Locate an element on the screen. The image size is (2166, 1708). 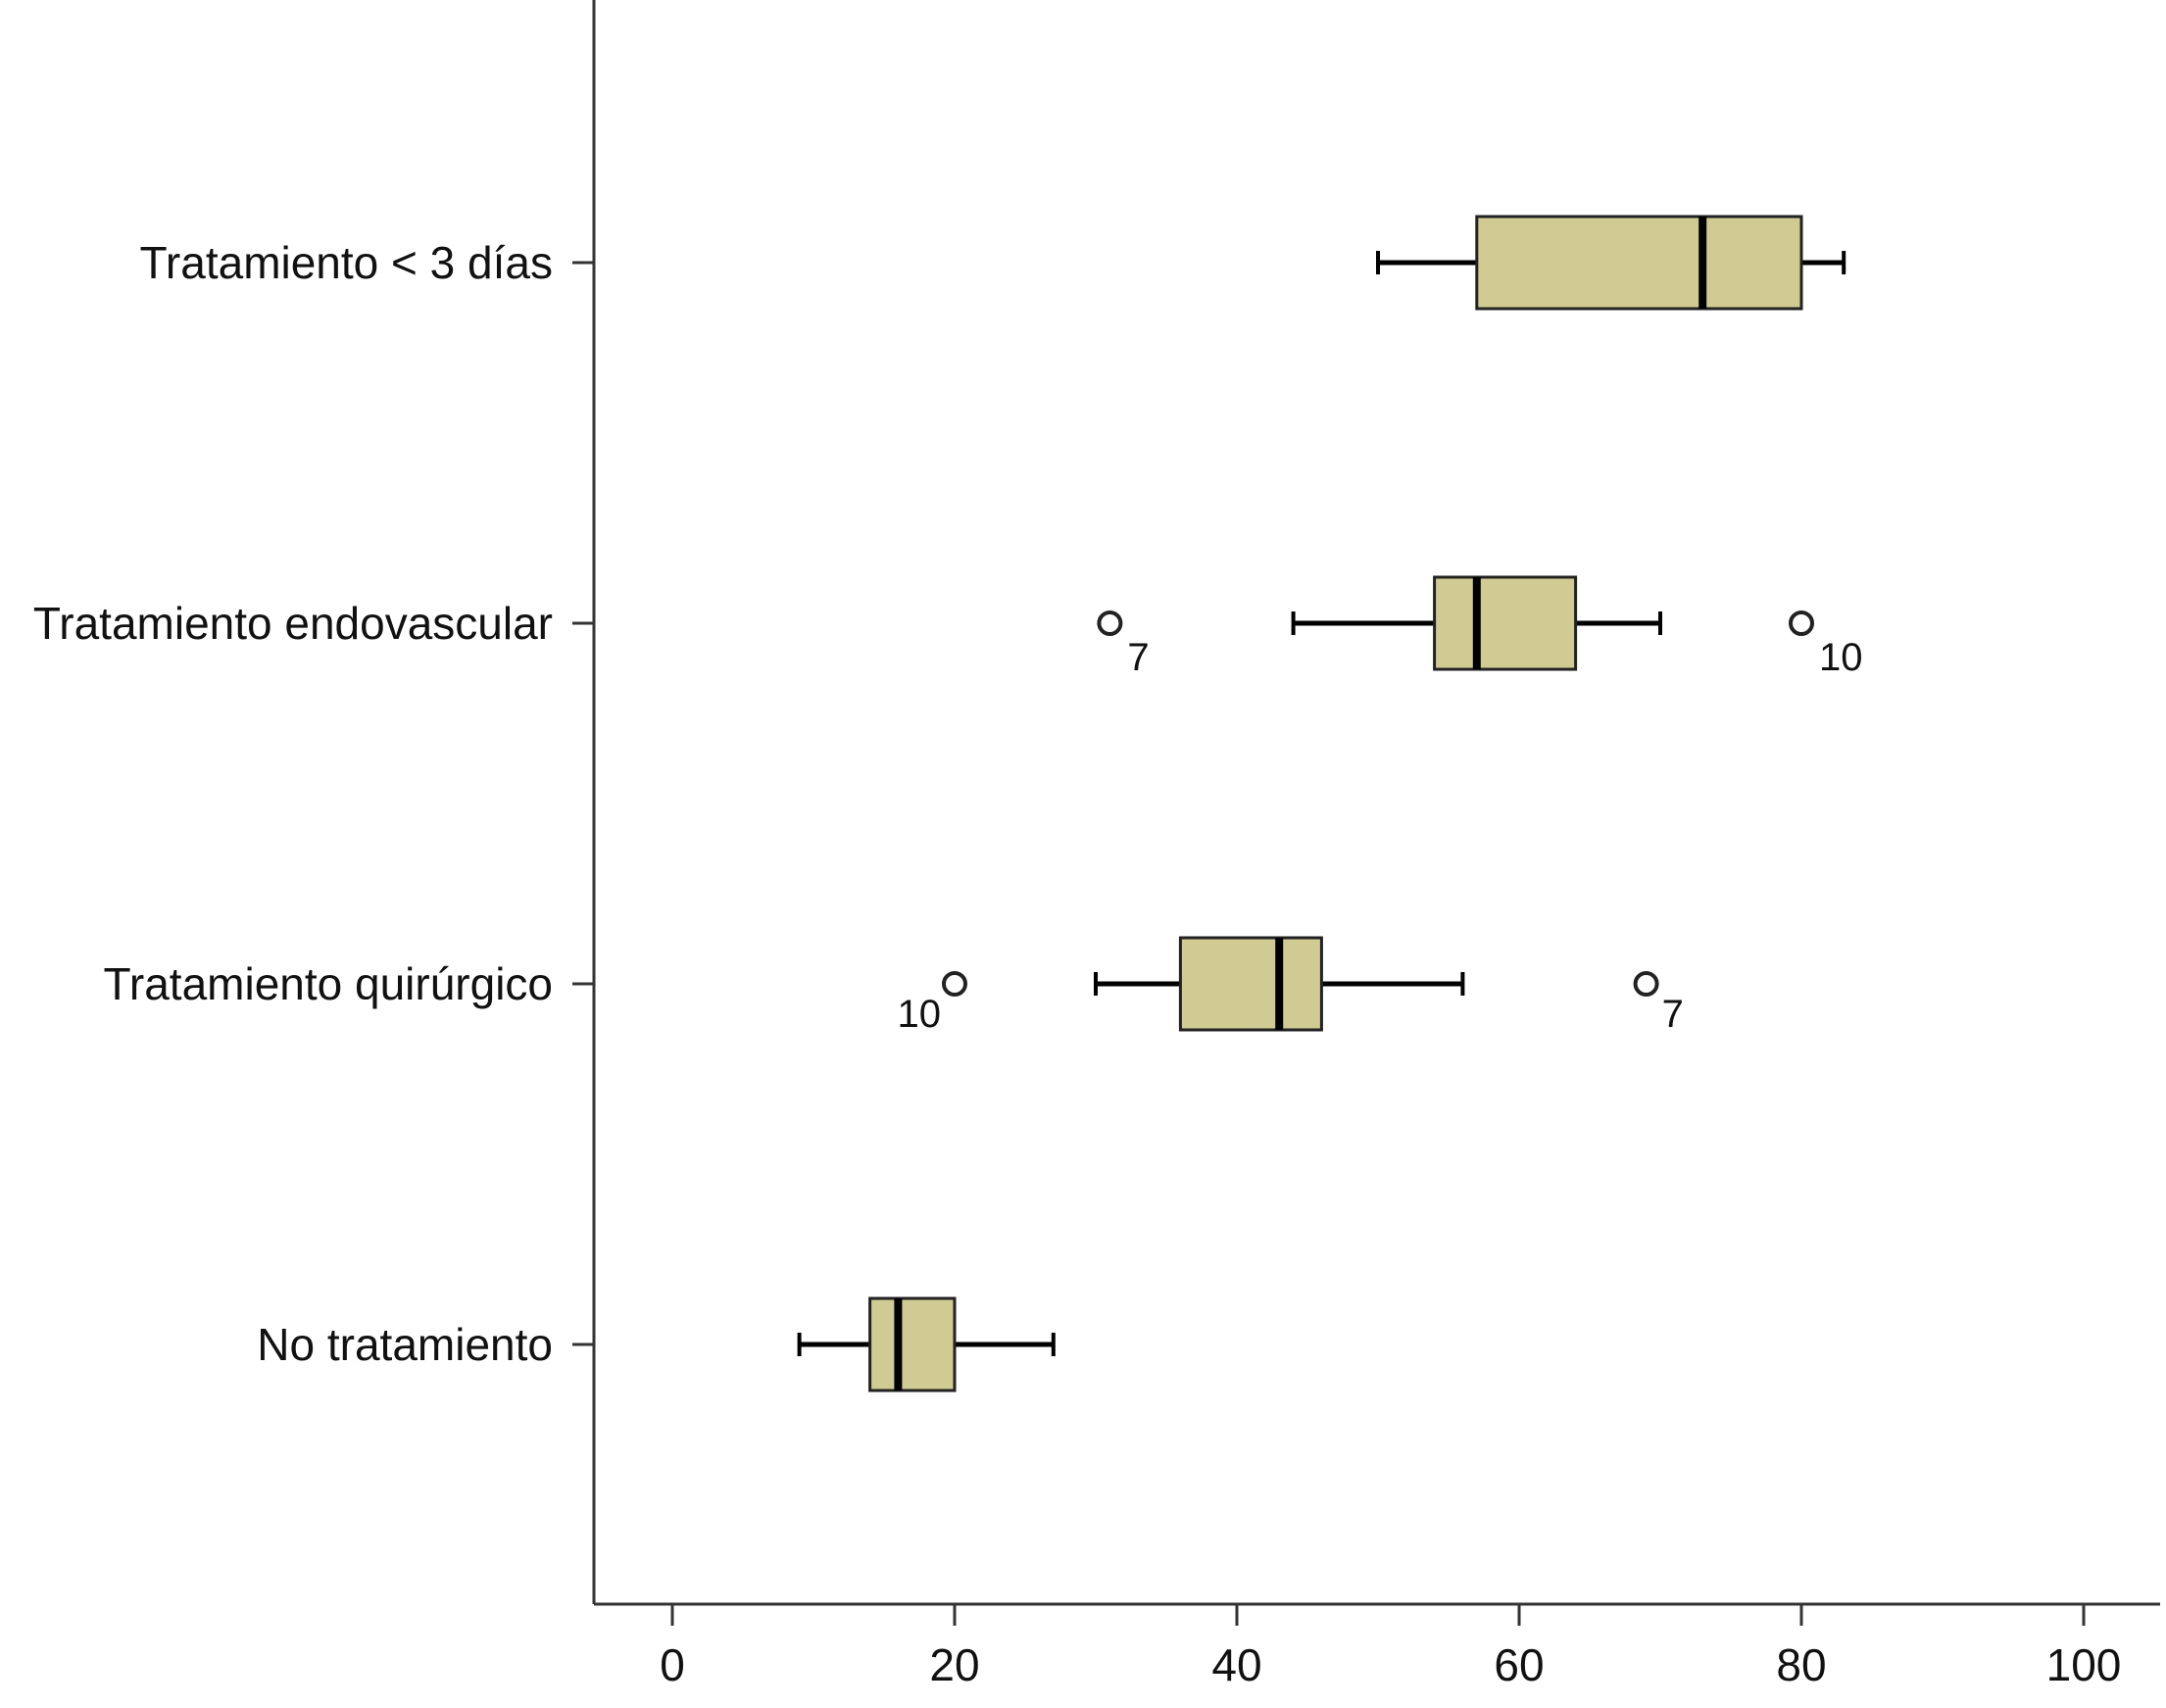
x-tick-label: 100 is located at coordinates (2084, 1664).